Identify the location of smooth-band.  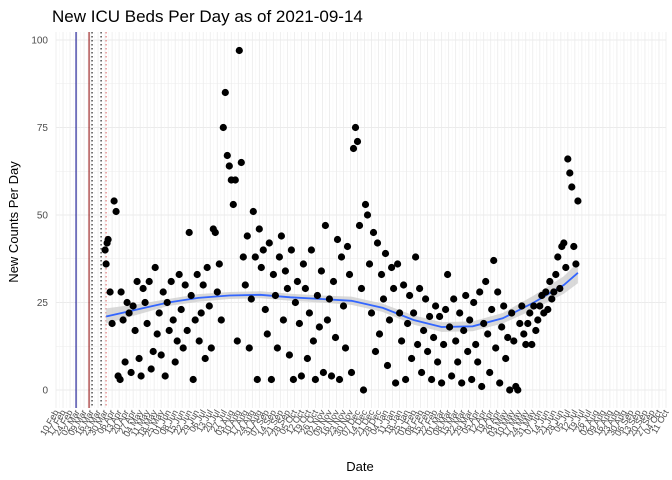
(342, 297).